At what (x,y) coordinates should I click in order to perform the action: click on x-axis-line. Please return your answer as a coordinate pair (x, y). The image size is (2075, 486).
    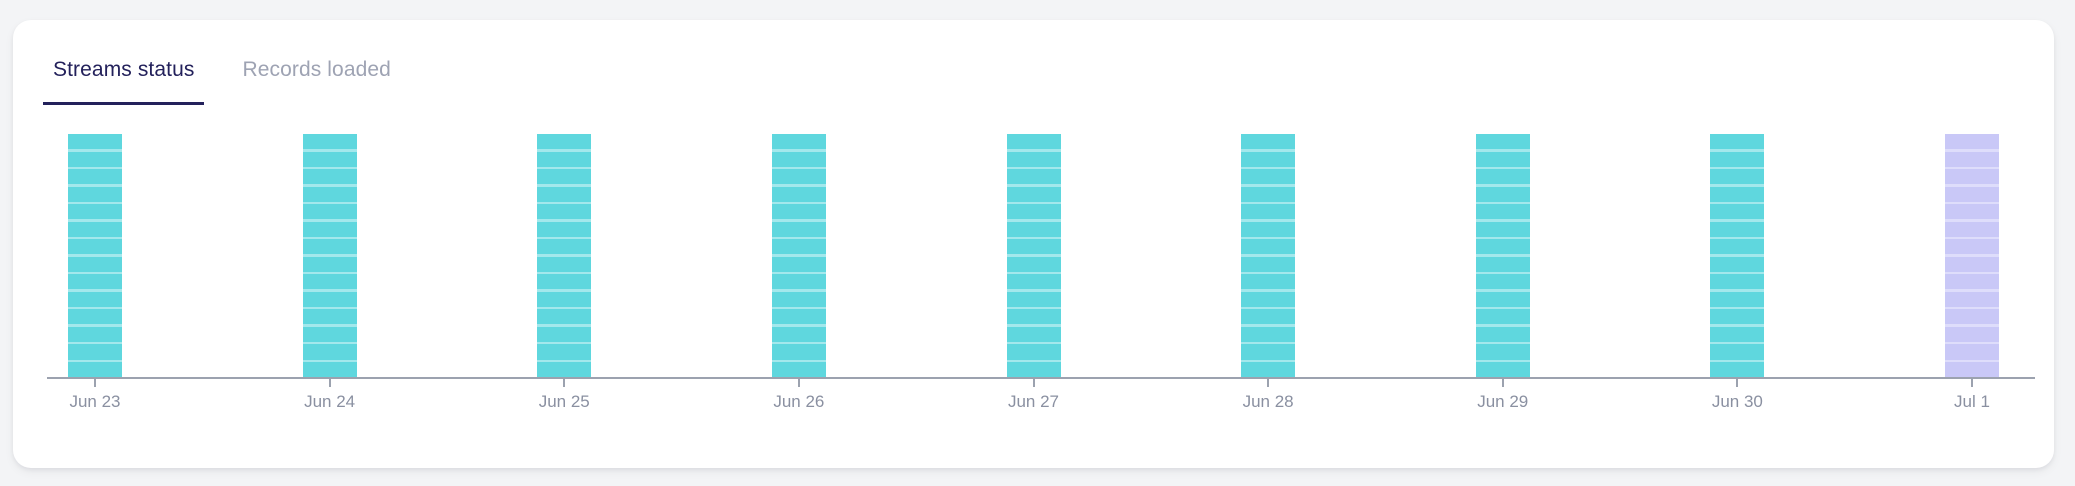
    Looking at the image, I should click on (1041, 378).